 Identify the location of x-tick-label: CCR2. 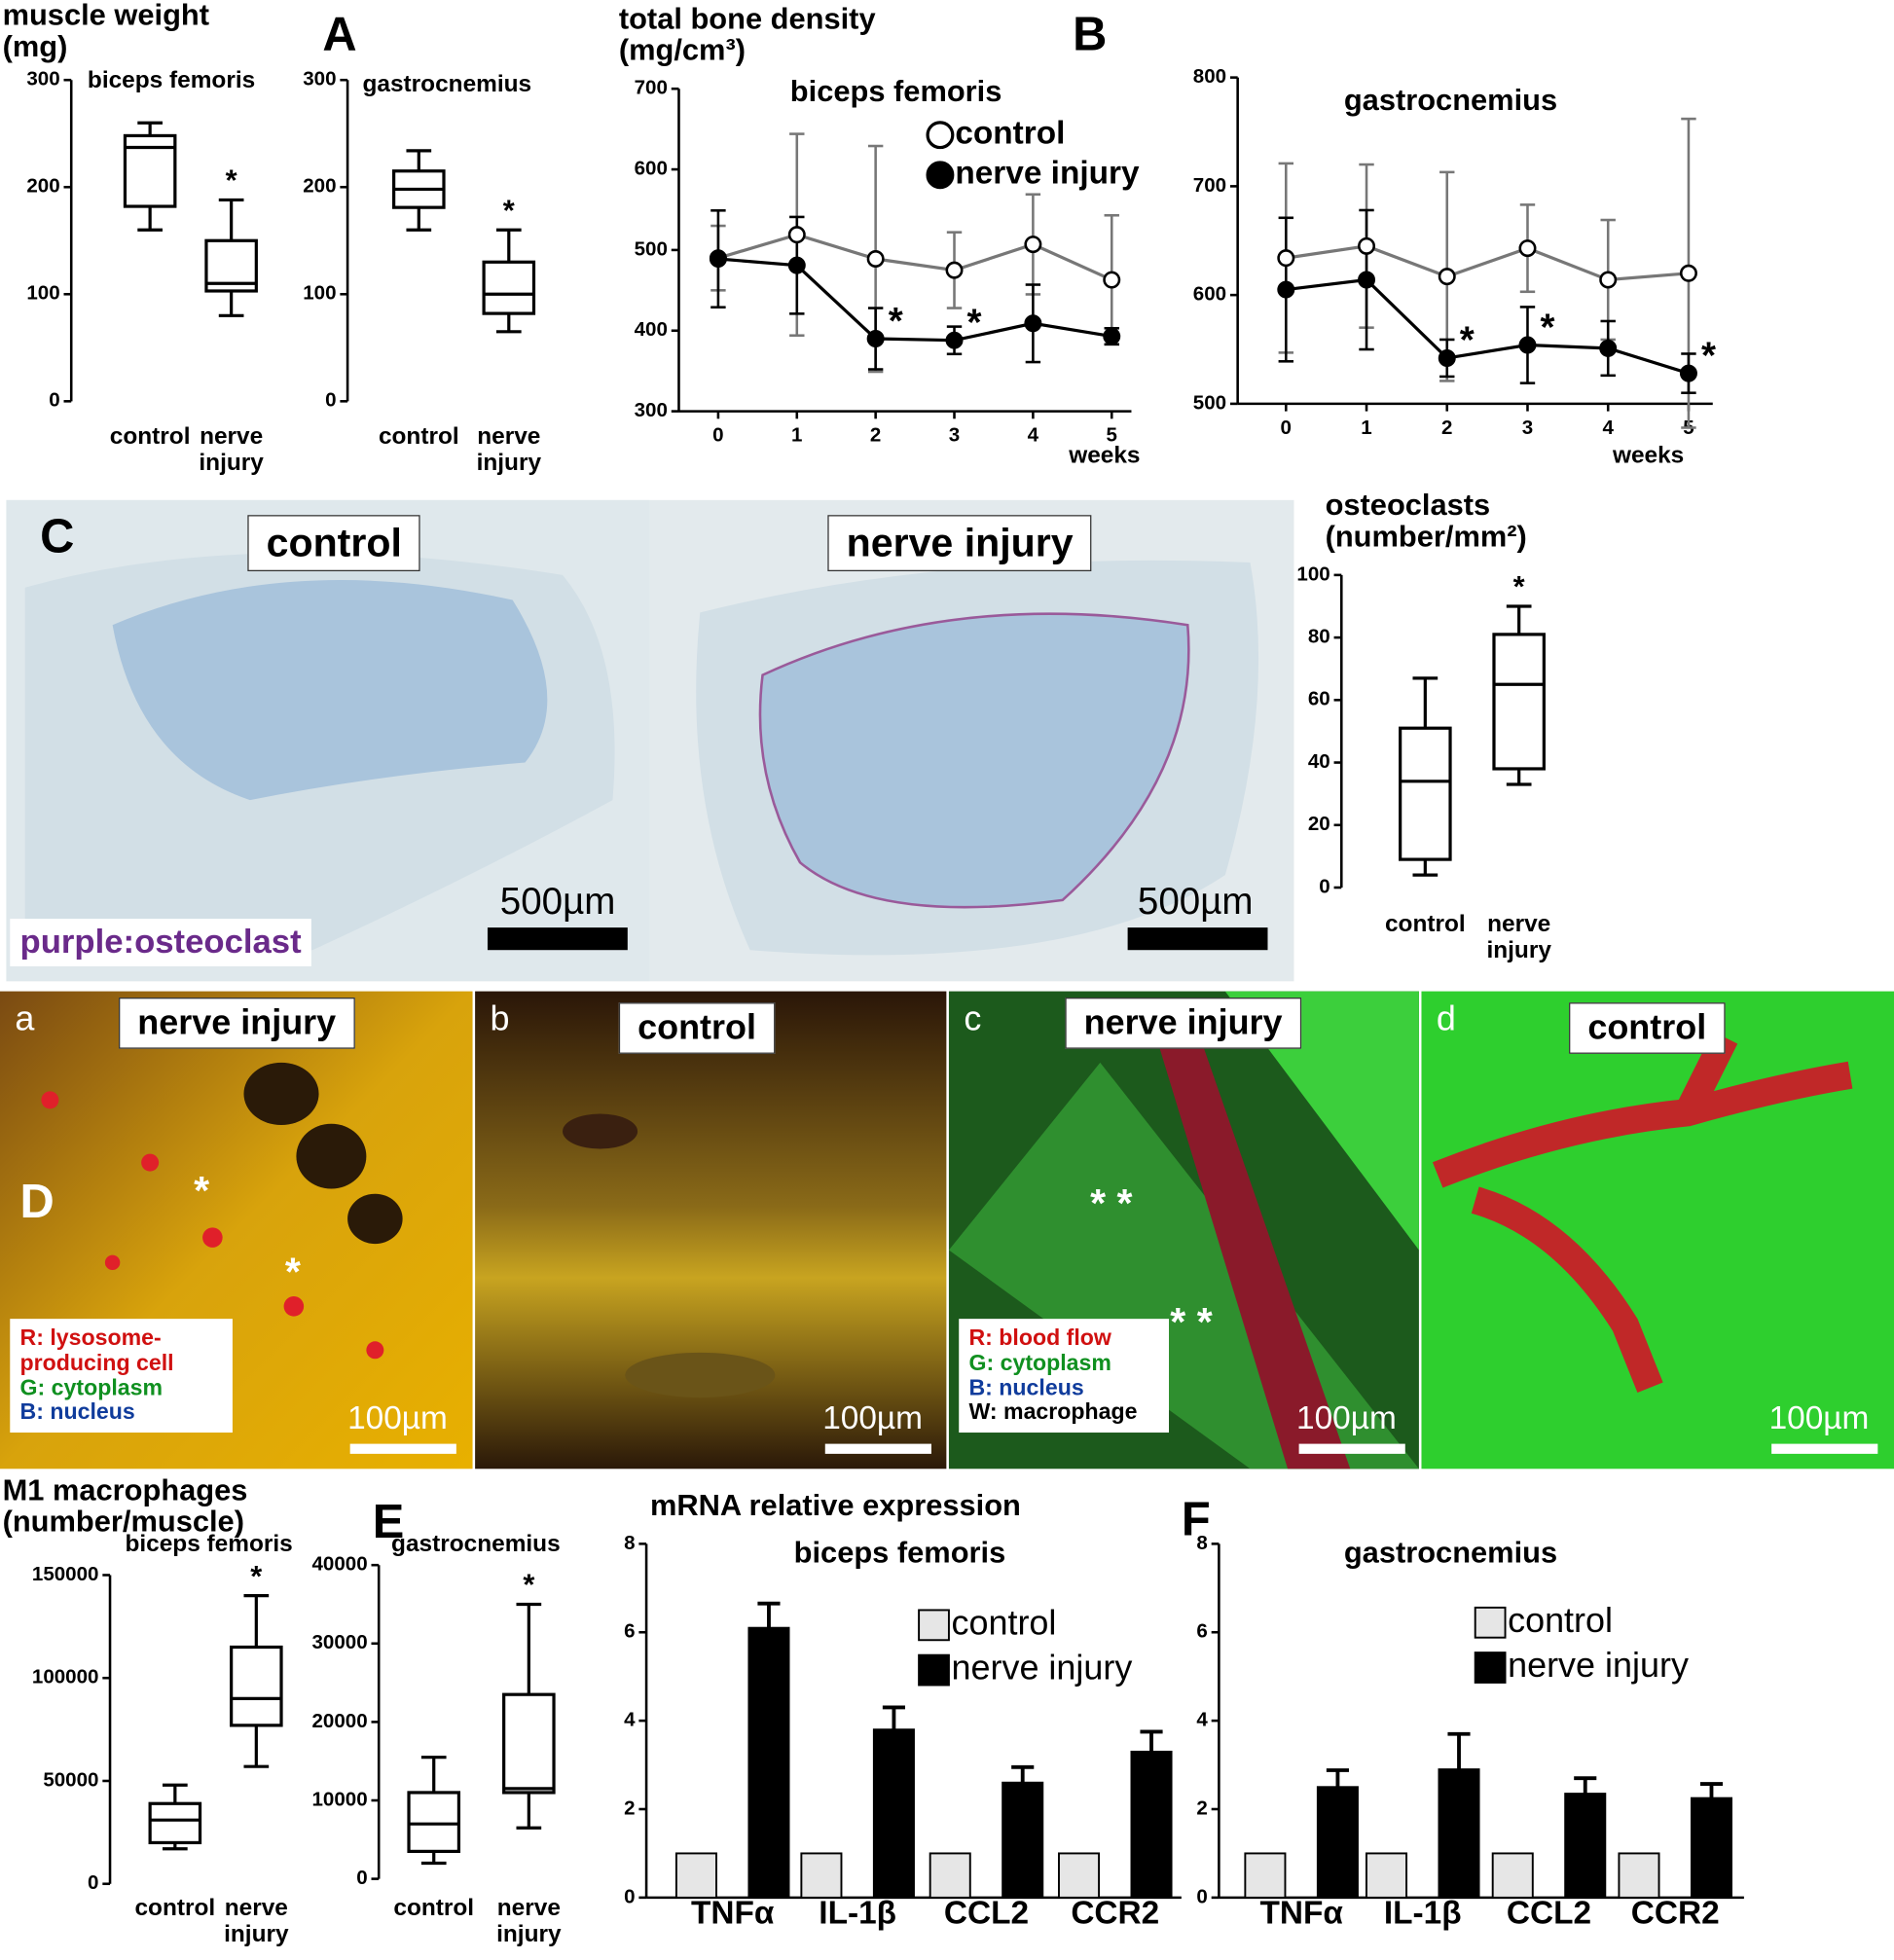
(1675, 1914).